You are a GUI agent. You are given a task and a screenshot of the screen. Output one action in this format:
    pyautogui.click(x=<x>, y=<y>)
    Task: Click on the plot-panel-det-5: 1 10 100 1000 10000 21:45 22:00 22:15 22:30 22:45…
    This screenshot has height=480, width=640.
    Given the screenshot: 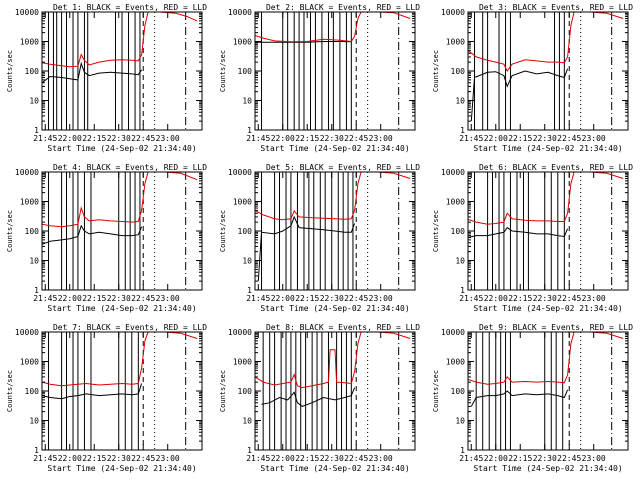 What is the action you would take?
    pyautogui.click(x=319, y=238)
    